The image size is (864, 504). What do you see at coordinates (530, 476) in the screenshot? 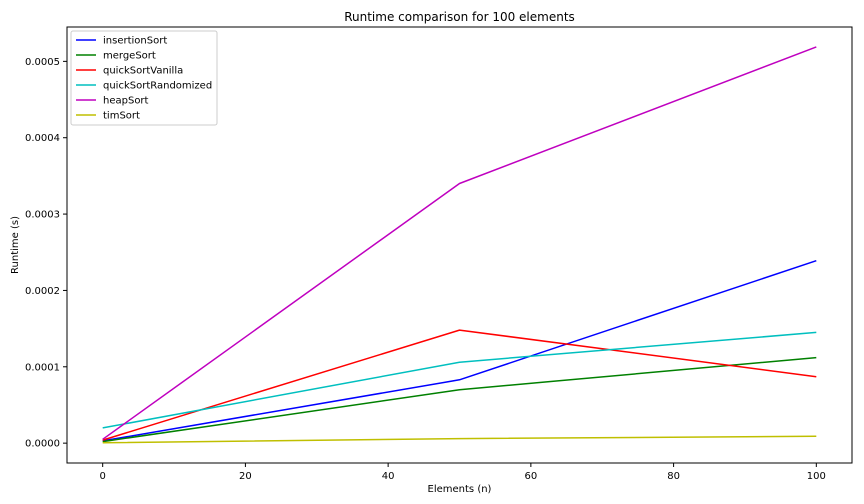
I see `x-tick-label: 60` at bounding box center [530, 476].